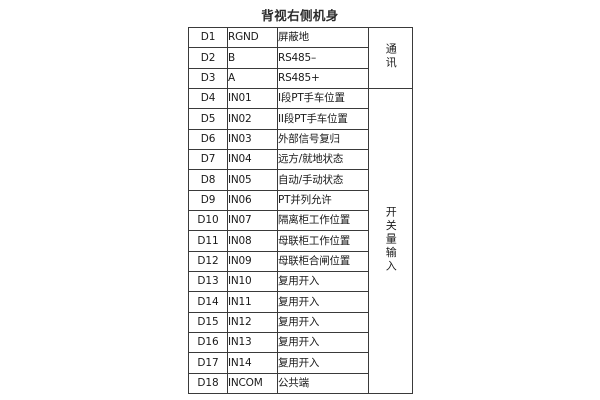 This screenshot has height=400, width=600. Describe the element at coordinates (323, 200) in the screenshot. I see `description-cell: PT并列允许` at that location.